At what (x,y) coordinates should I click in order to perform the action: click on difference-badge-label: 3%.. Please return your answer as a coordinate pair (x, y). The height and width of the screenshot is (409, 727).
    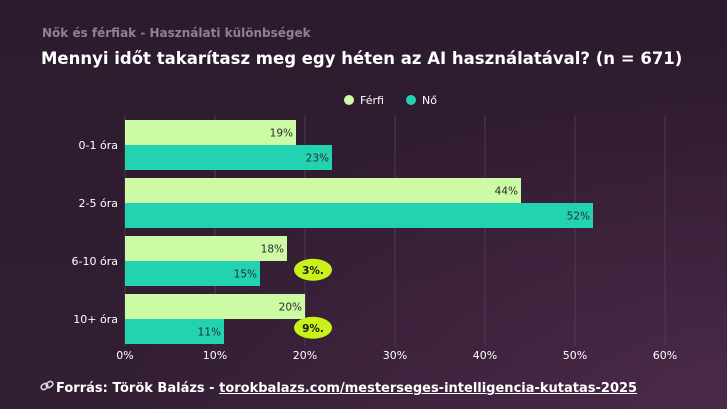
    Looking at the image, I should click on (313, 271).